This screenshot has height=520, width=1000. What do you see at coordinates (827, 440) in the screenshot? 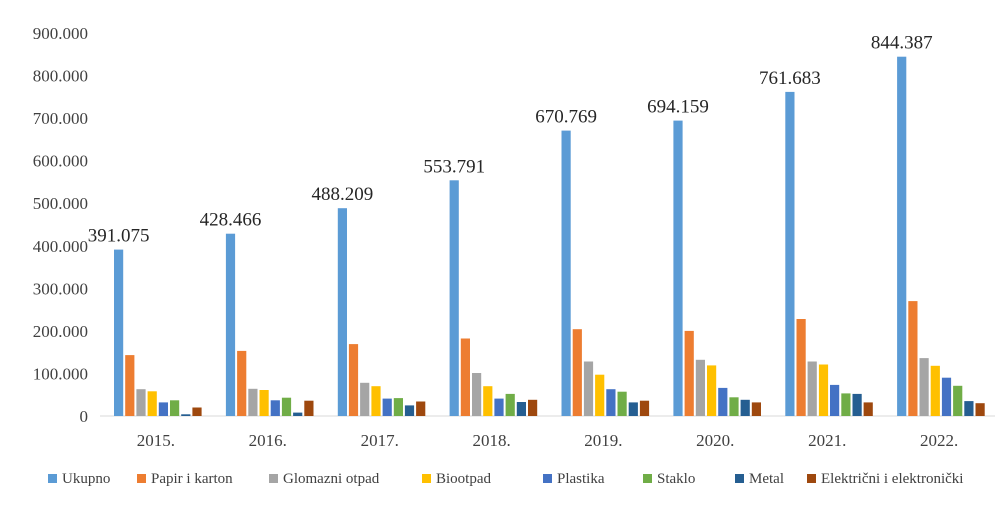
I see `x-tick-label: 2021.` at bounding box center [827, 440].